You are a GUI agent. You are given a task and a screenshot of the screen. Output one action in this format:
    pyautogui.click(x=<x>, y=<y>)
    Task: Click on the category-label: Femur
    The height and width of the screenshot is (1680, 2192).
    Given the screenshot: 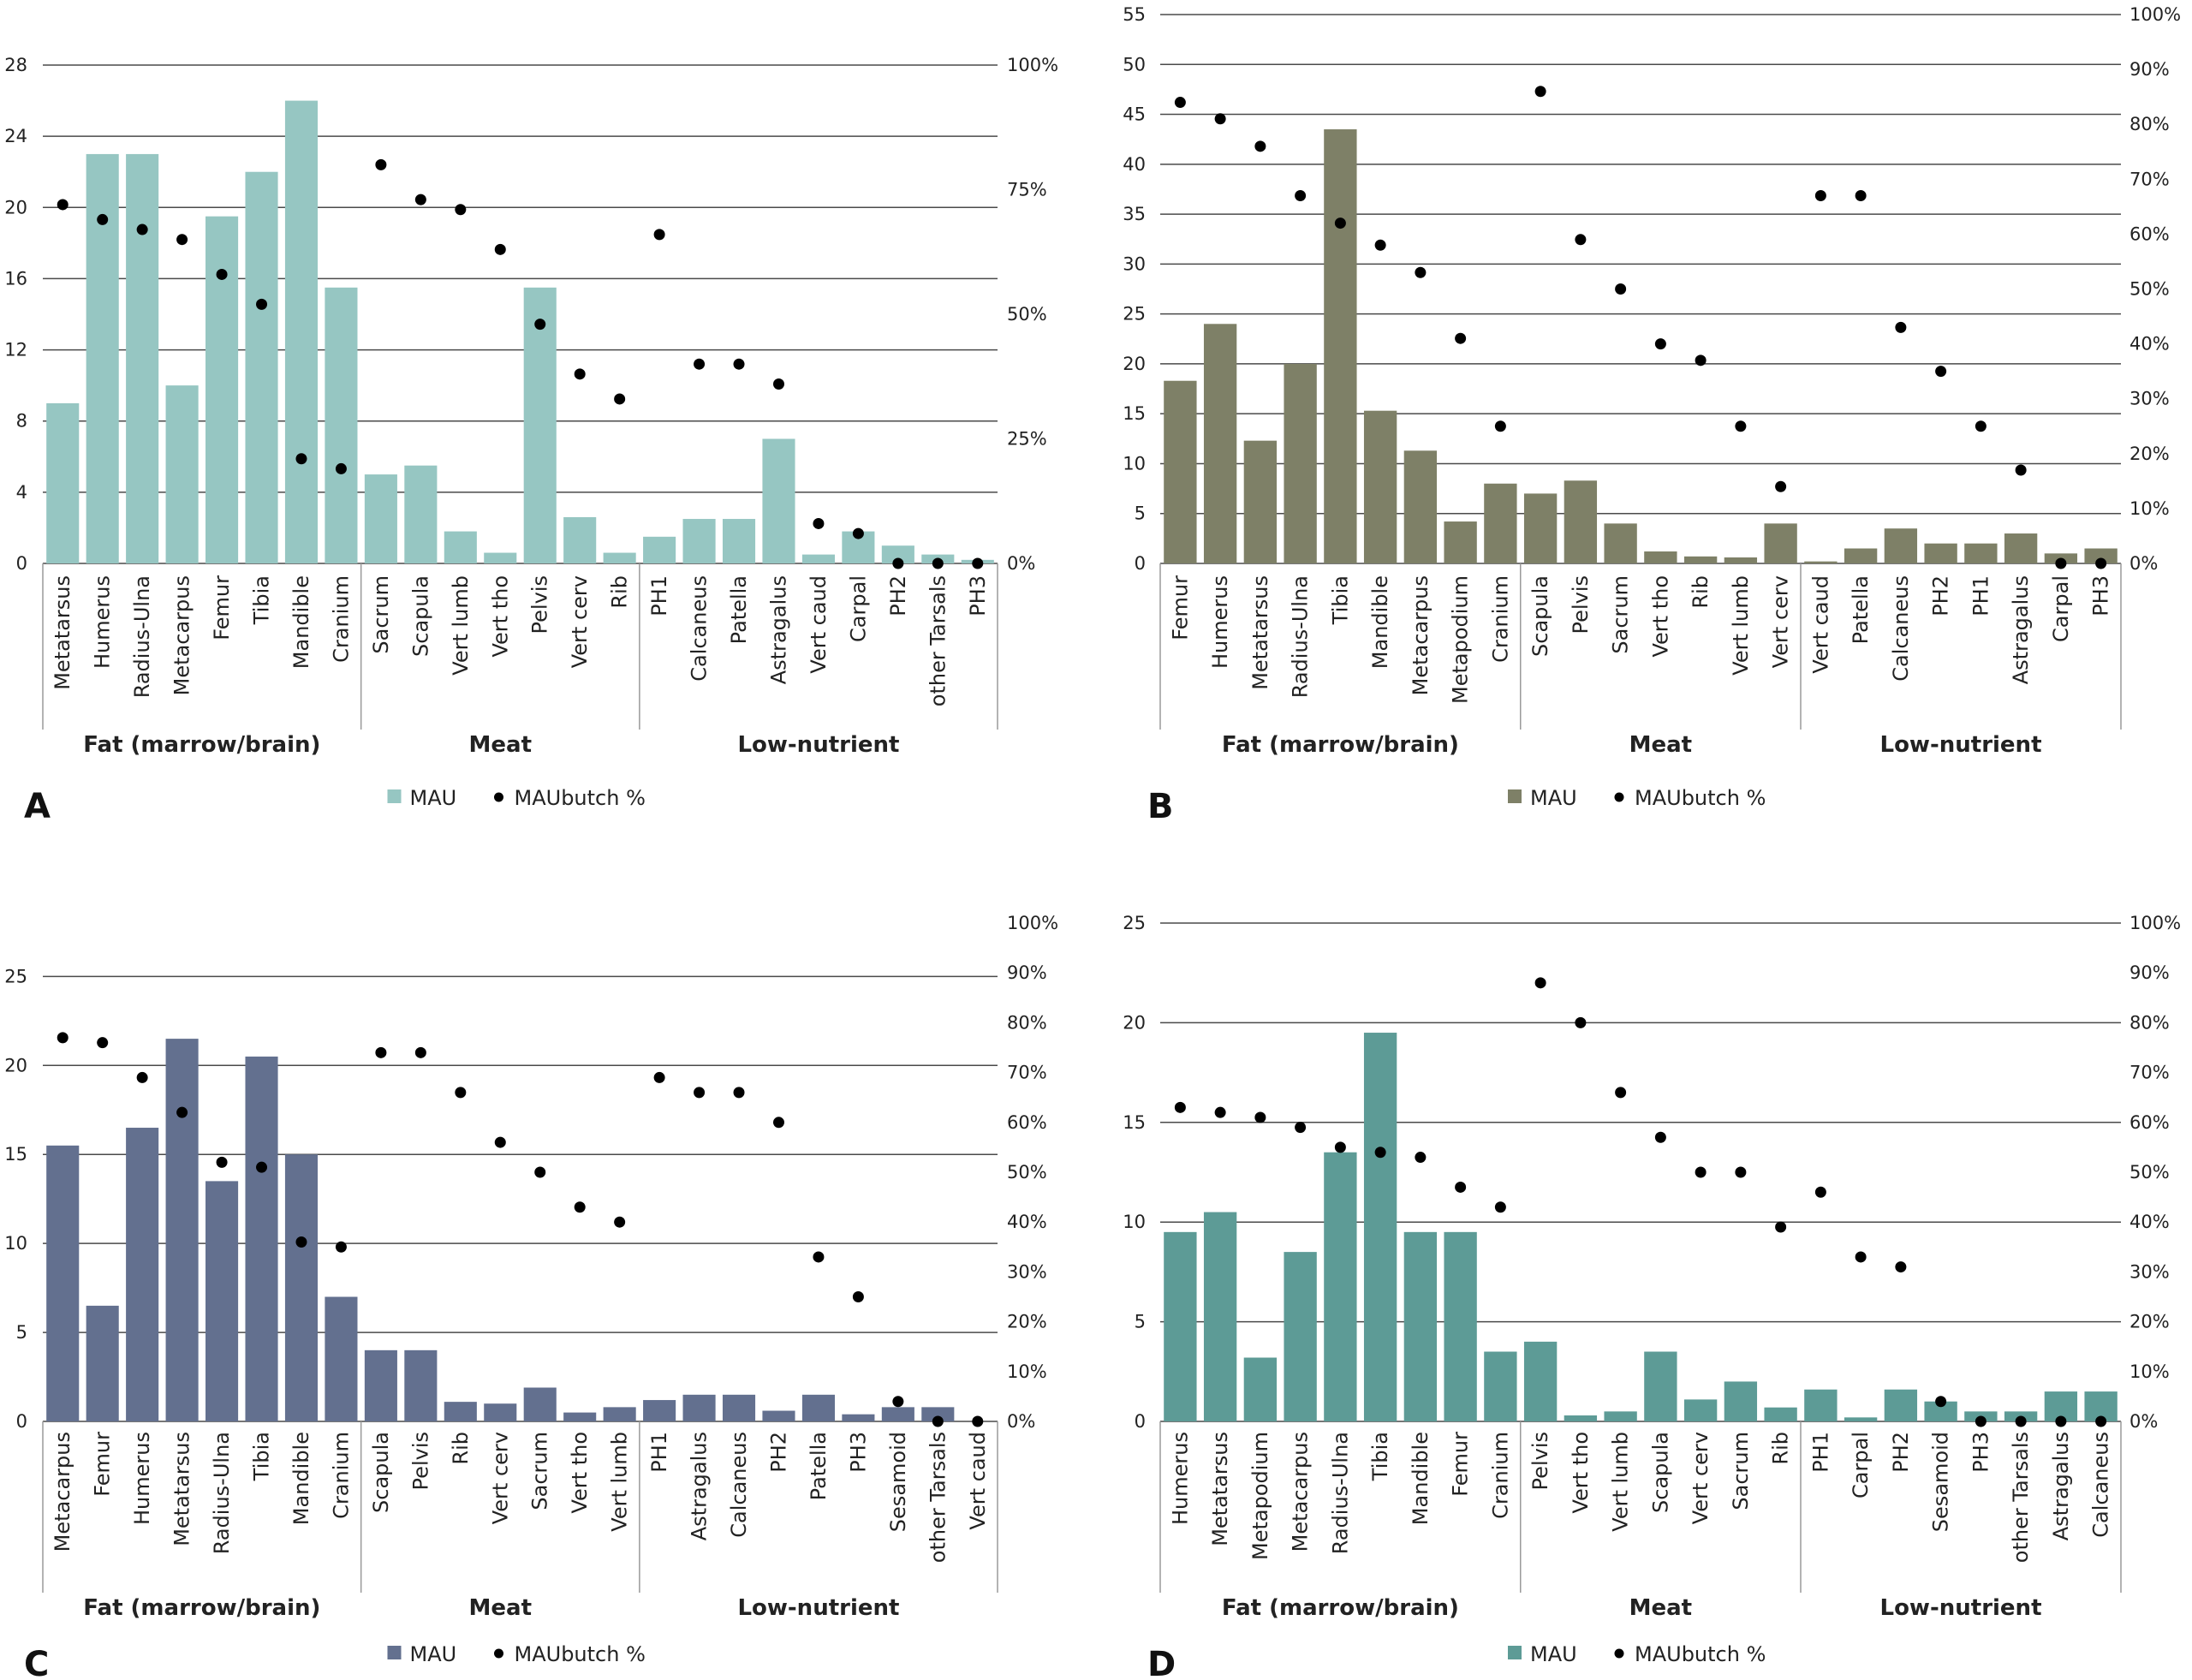 What is the action you would take?
    pyautogui.click(x=103, y=1464)
    